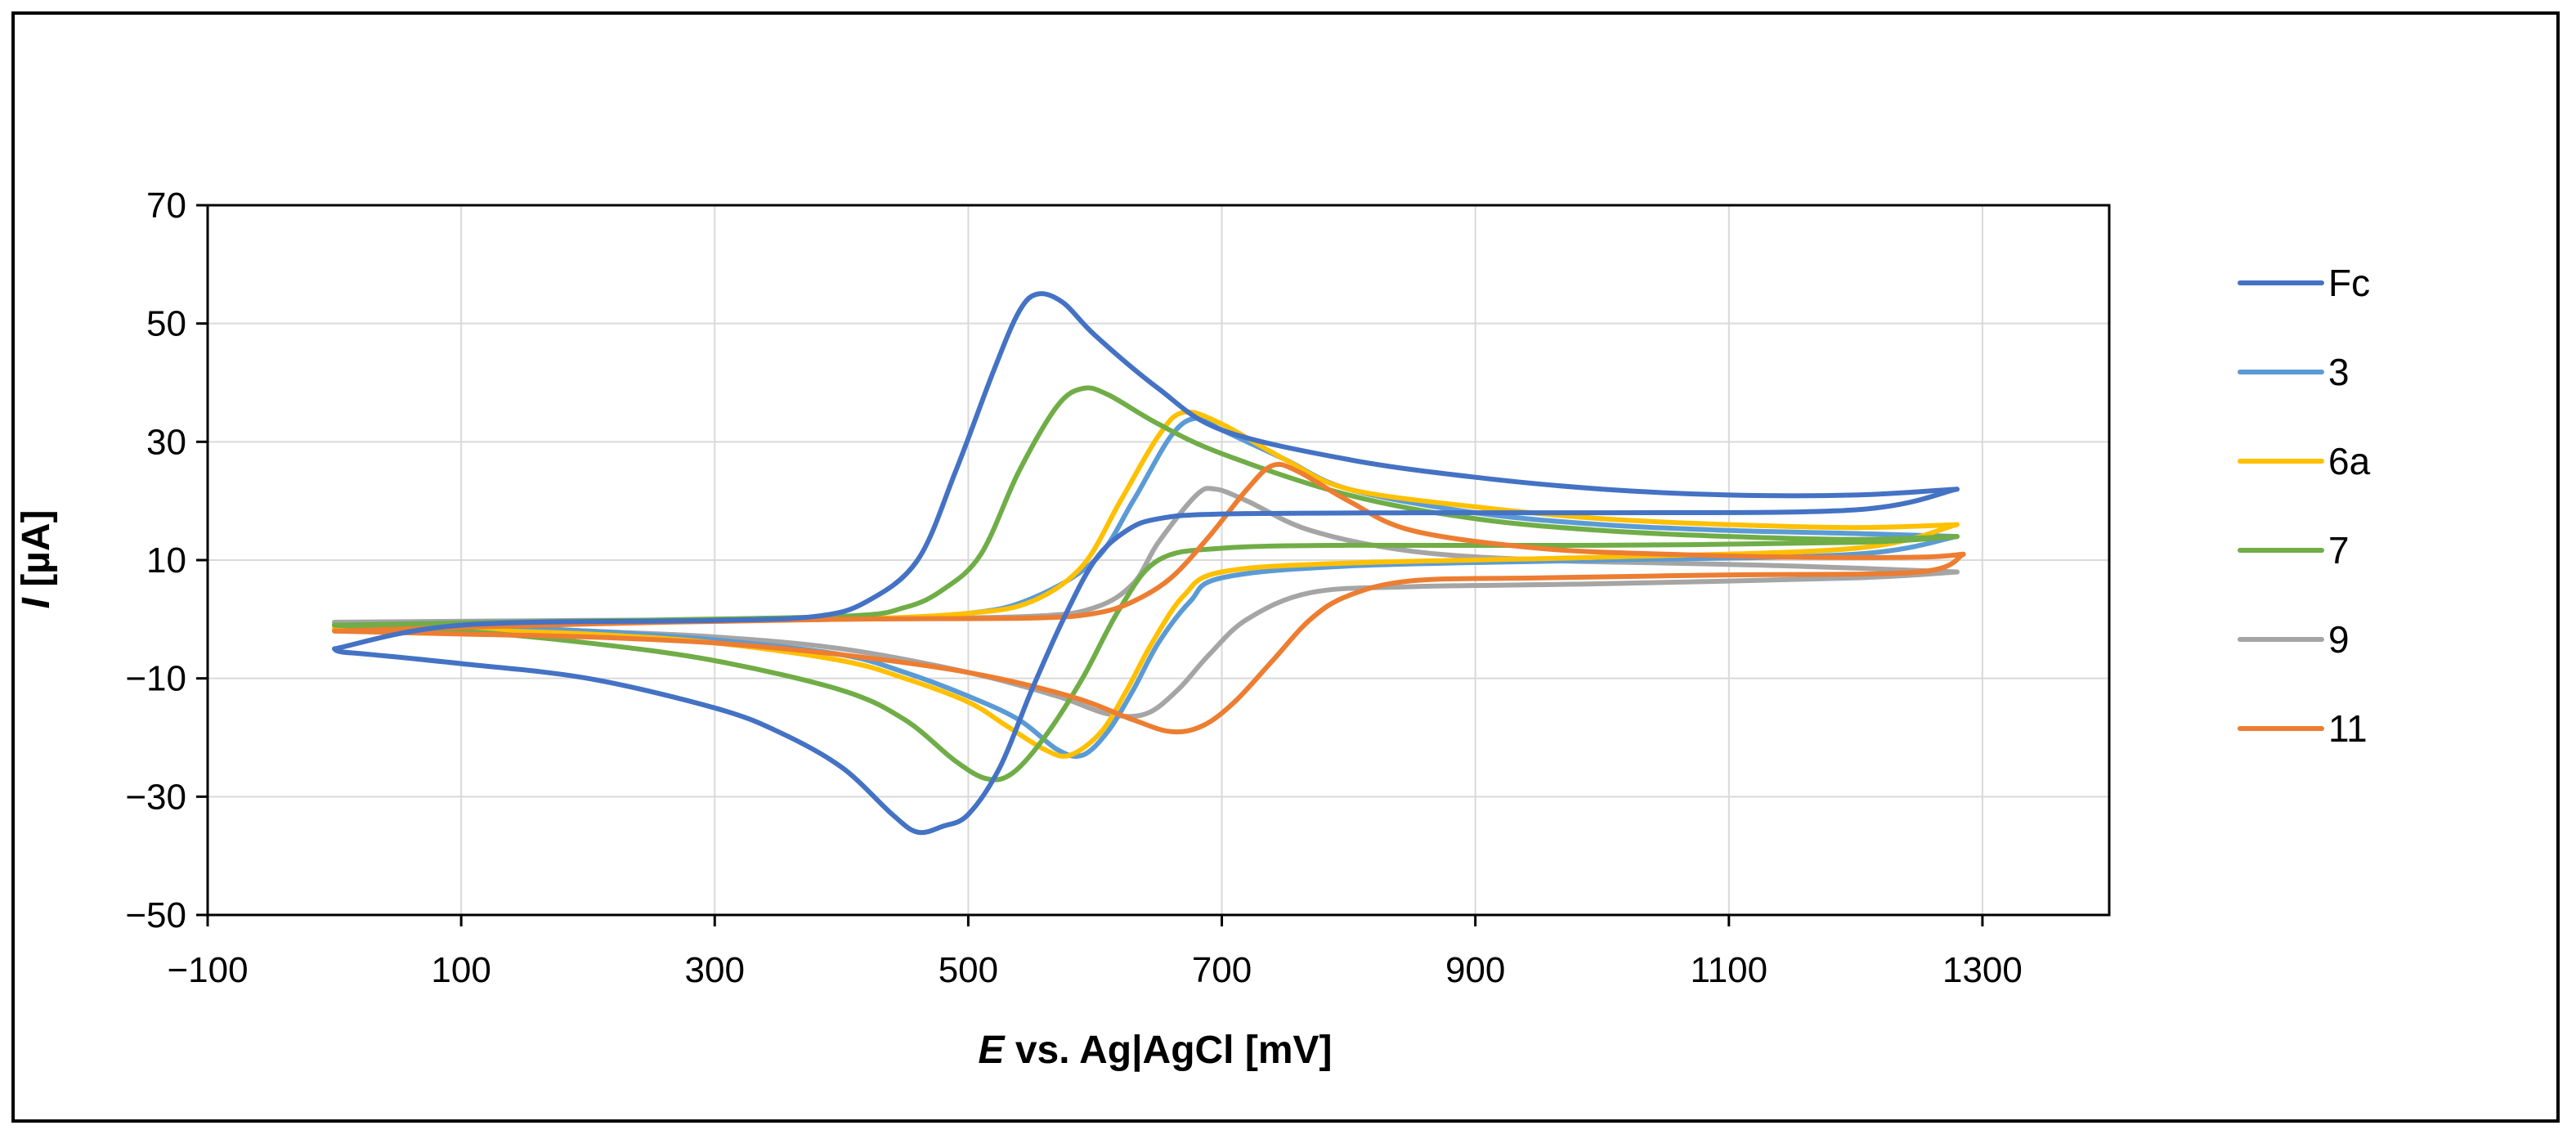  Describe the element at coordinates (1149, 547) in the screenshot. I see `series-11-forward-scan` at that location.